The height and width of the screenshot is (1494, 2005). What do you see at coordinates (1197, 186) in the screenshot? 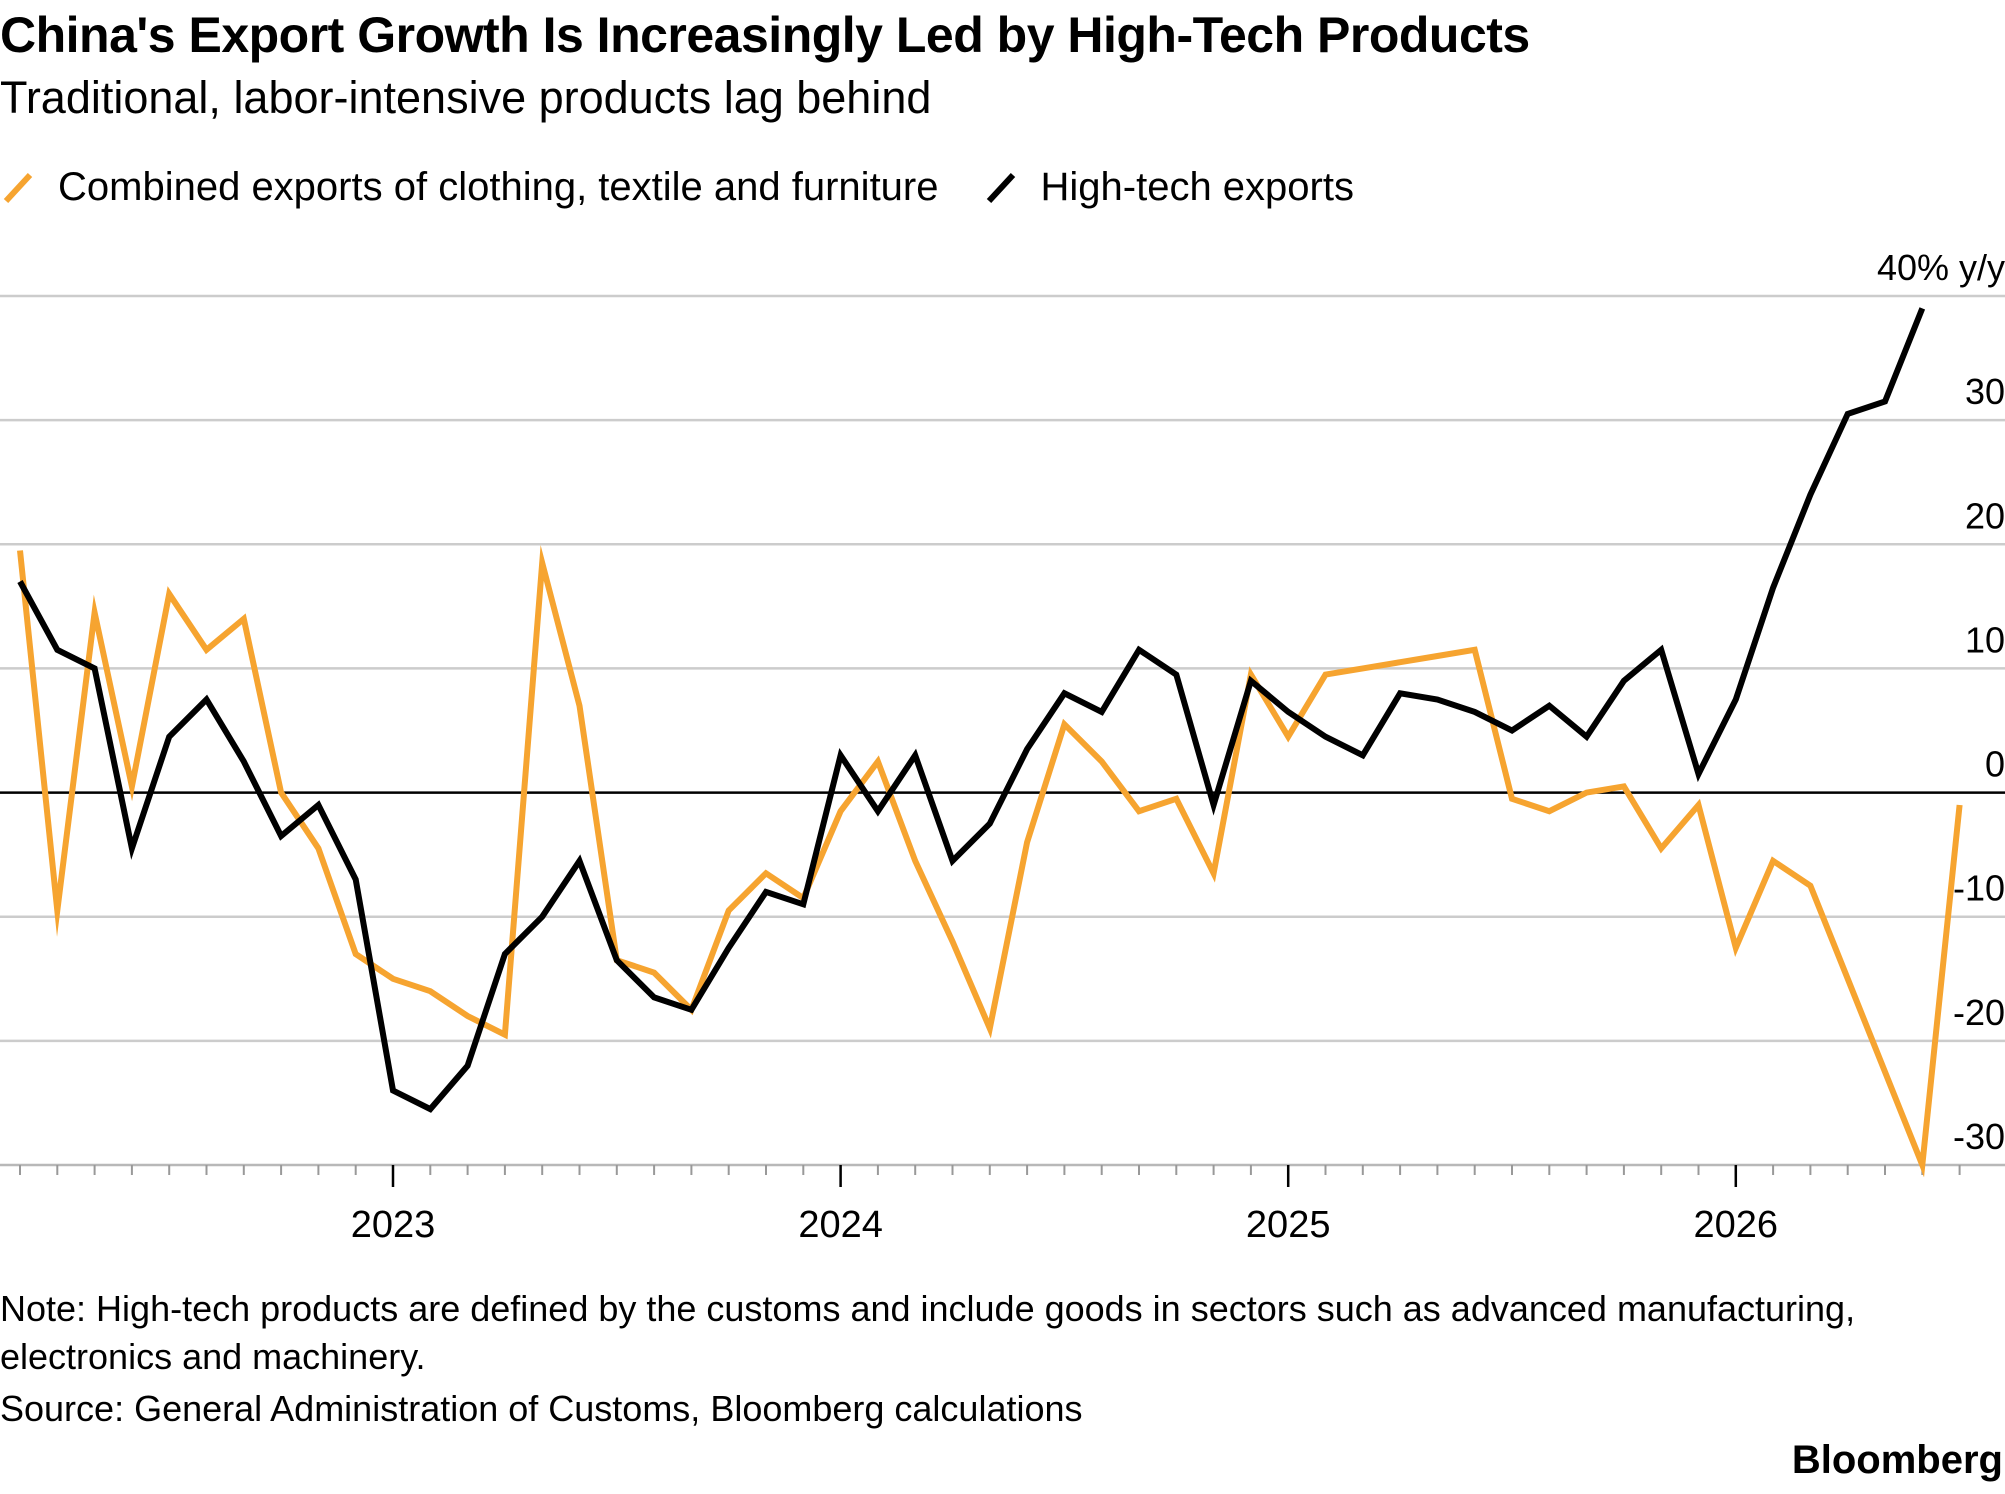
I see `legend-label-high-tech: High-tech exports` at bounding box center [1197, 186].